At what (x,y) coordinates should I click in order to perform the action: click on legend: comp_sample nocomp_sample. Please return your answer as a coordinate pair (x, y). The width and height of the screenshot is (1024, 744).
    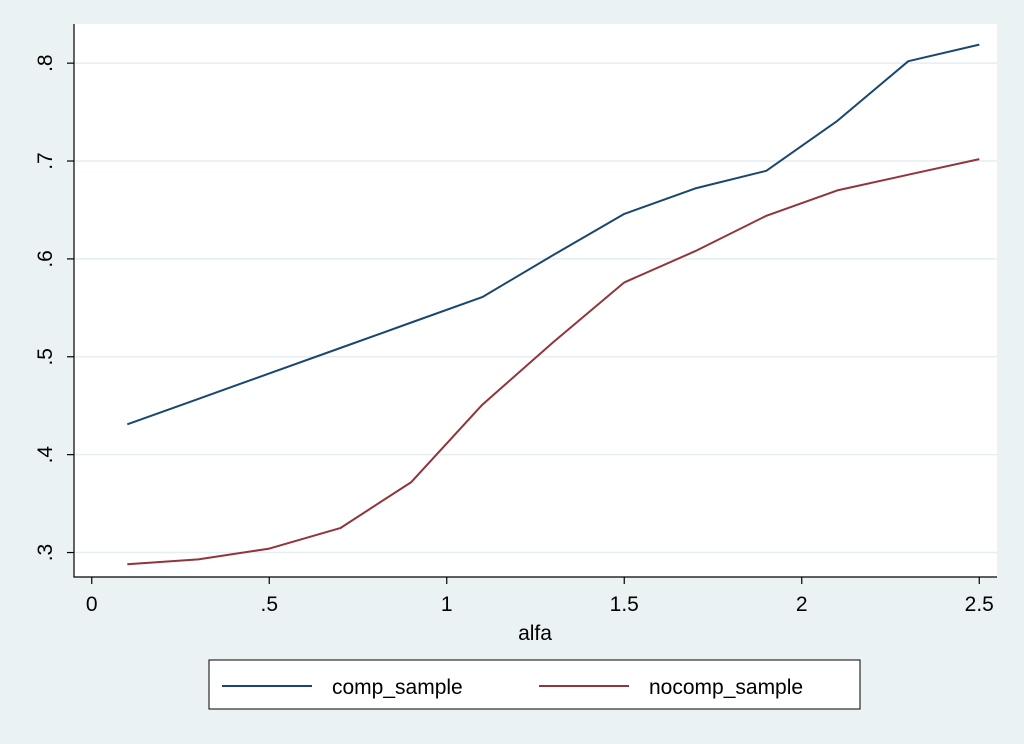
    Looking at the image, I should click on (534, 684).